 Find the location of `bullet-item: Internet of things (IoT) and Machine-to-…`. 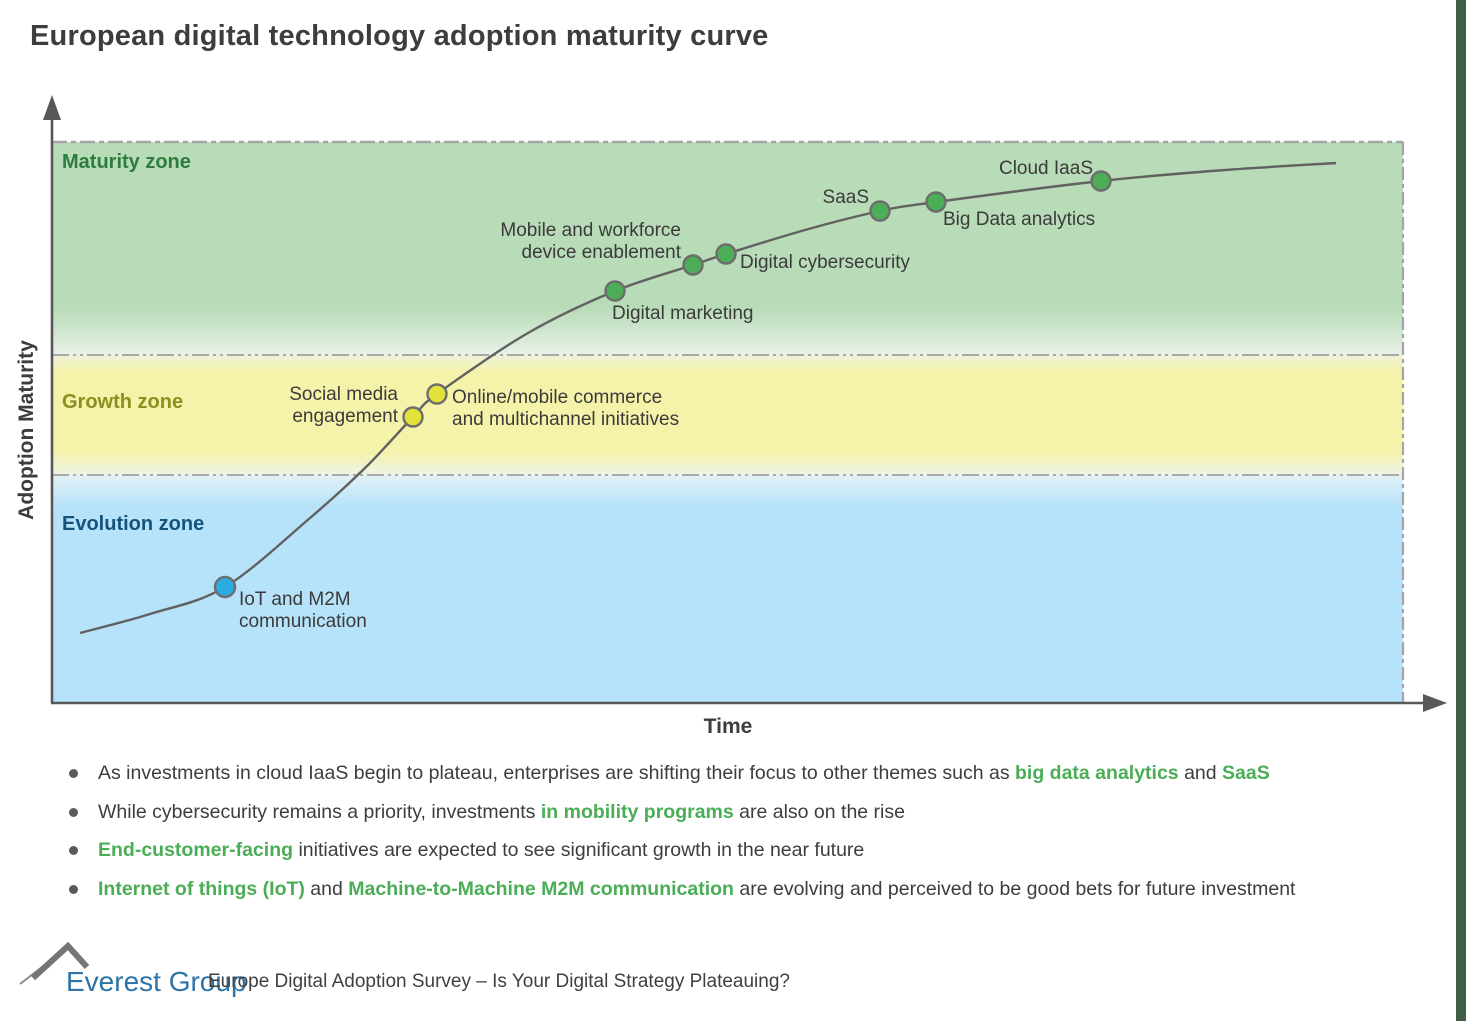

bullet-item: Internet of things (IoT) and Machine-to-… is located at coordinates (745, 889).